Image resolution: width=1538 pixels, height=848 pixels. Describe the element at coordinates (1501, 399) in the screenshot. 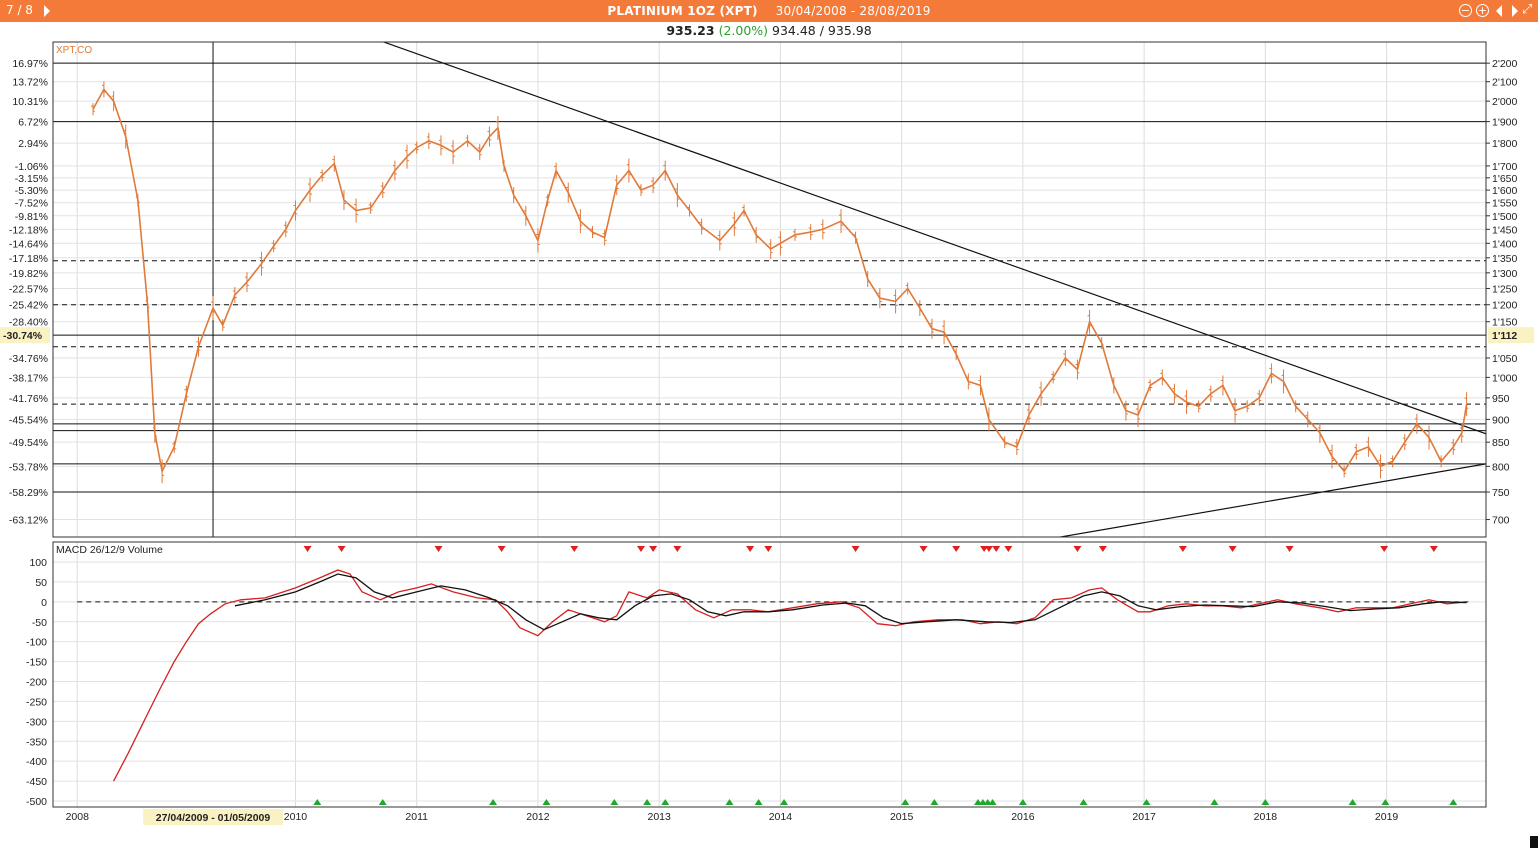

I see `price-tick-label: 950` at that location.